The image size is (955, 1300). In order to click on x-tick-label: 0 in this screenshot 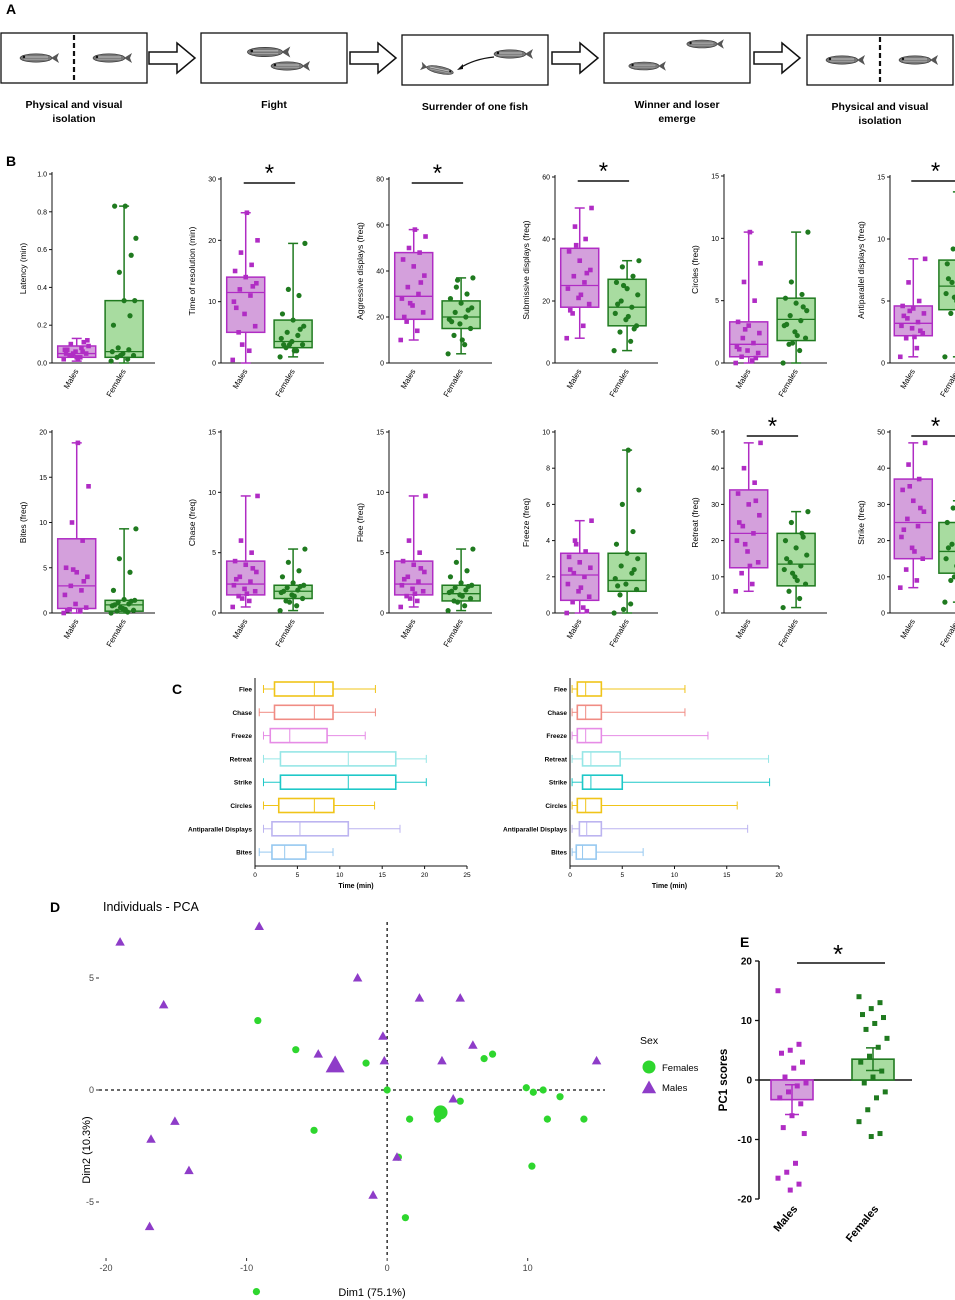, I will do `click(570, 875)`.